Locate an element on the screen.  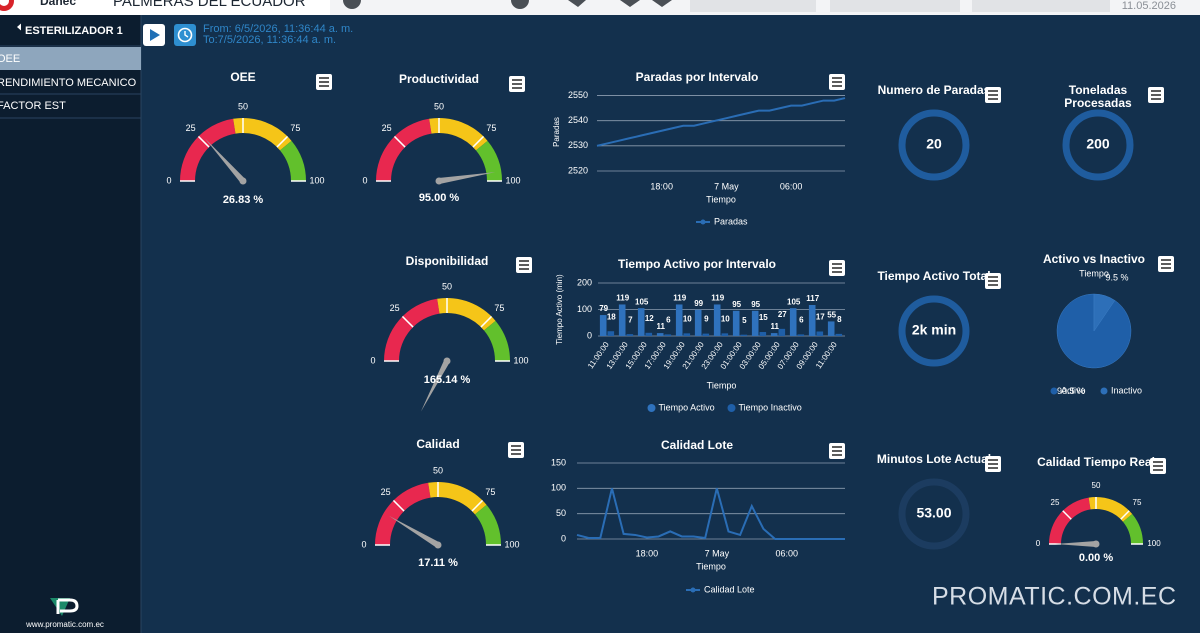
chart-title: Calidad Lote is located at coordinates (697, 445).